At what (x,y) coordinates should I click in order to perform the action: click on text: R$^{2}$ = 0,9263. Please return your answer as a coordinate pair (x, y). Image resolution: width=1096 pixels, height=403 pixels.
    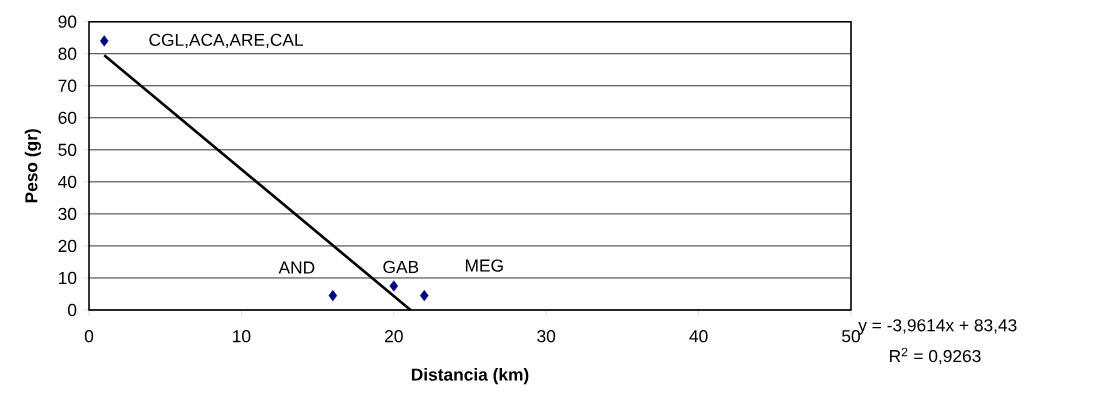
    Looking at the image, I should click on (935, 356).